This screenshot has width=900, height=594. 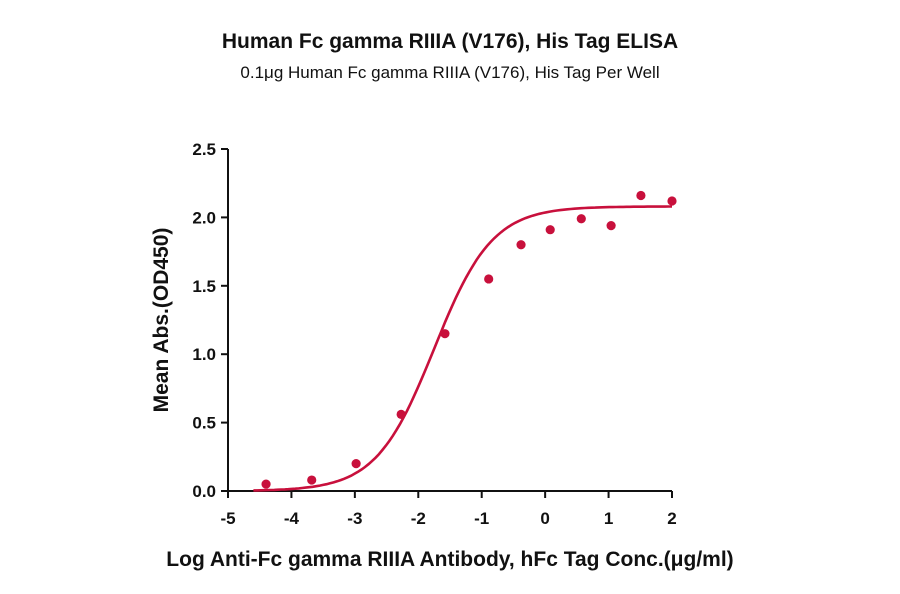 I want to click on y-tick-label: 0.0, so click(x=204, y=491).